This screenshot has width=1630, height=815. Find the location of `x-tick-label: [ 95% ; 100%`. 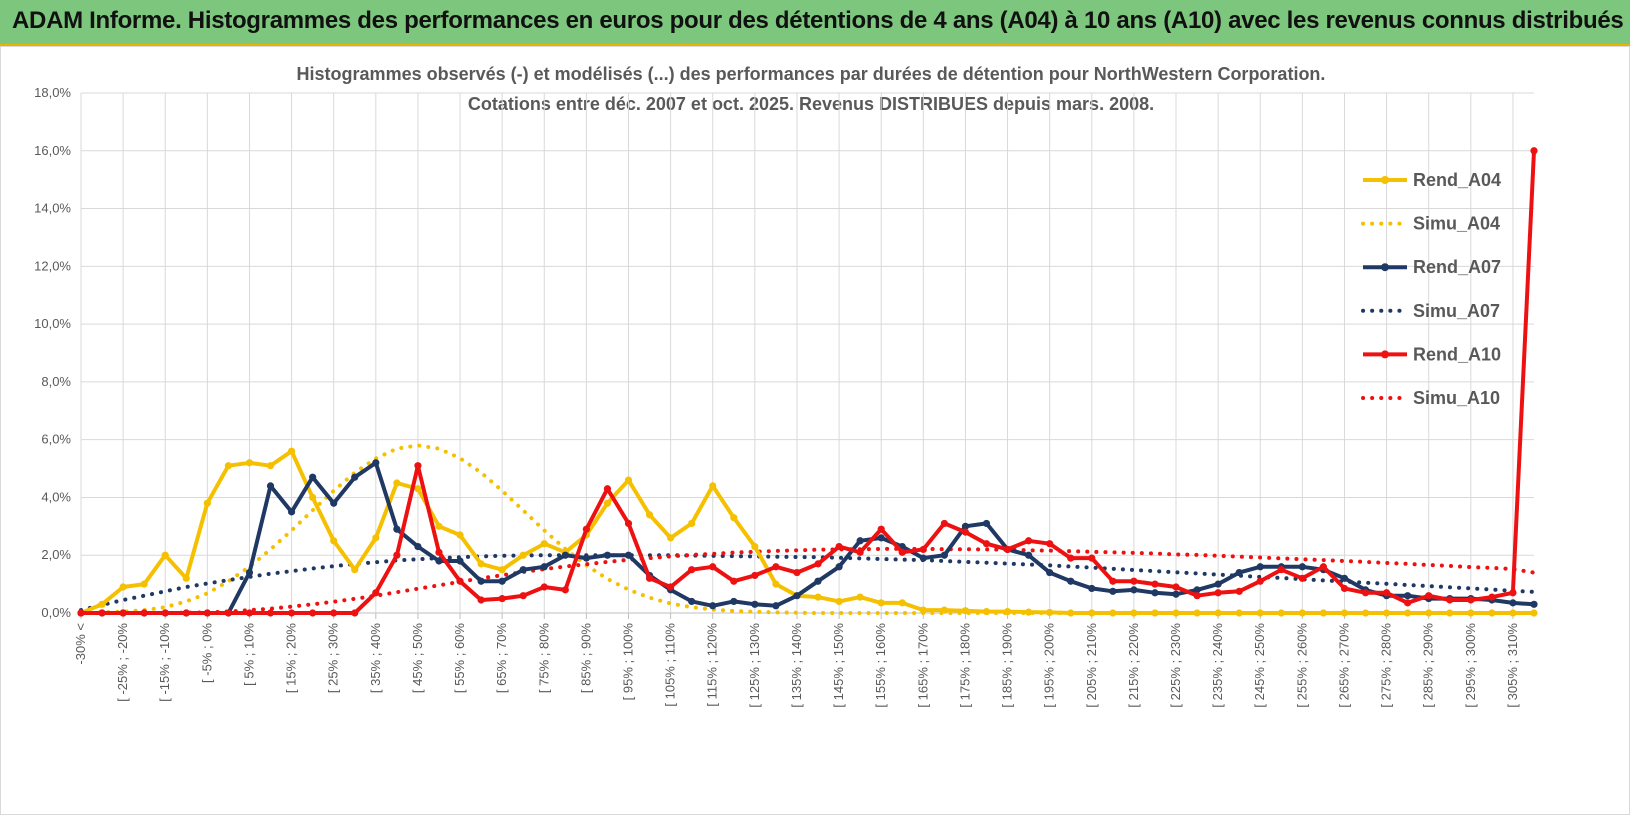

x-tick-label: [ 95% ; 100% is located at coordinates (628, 662).